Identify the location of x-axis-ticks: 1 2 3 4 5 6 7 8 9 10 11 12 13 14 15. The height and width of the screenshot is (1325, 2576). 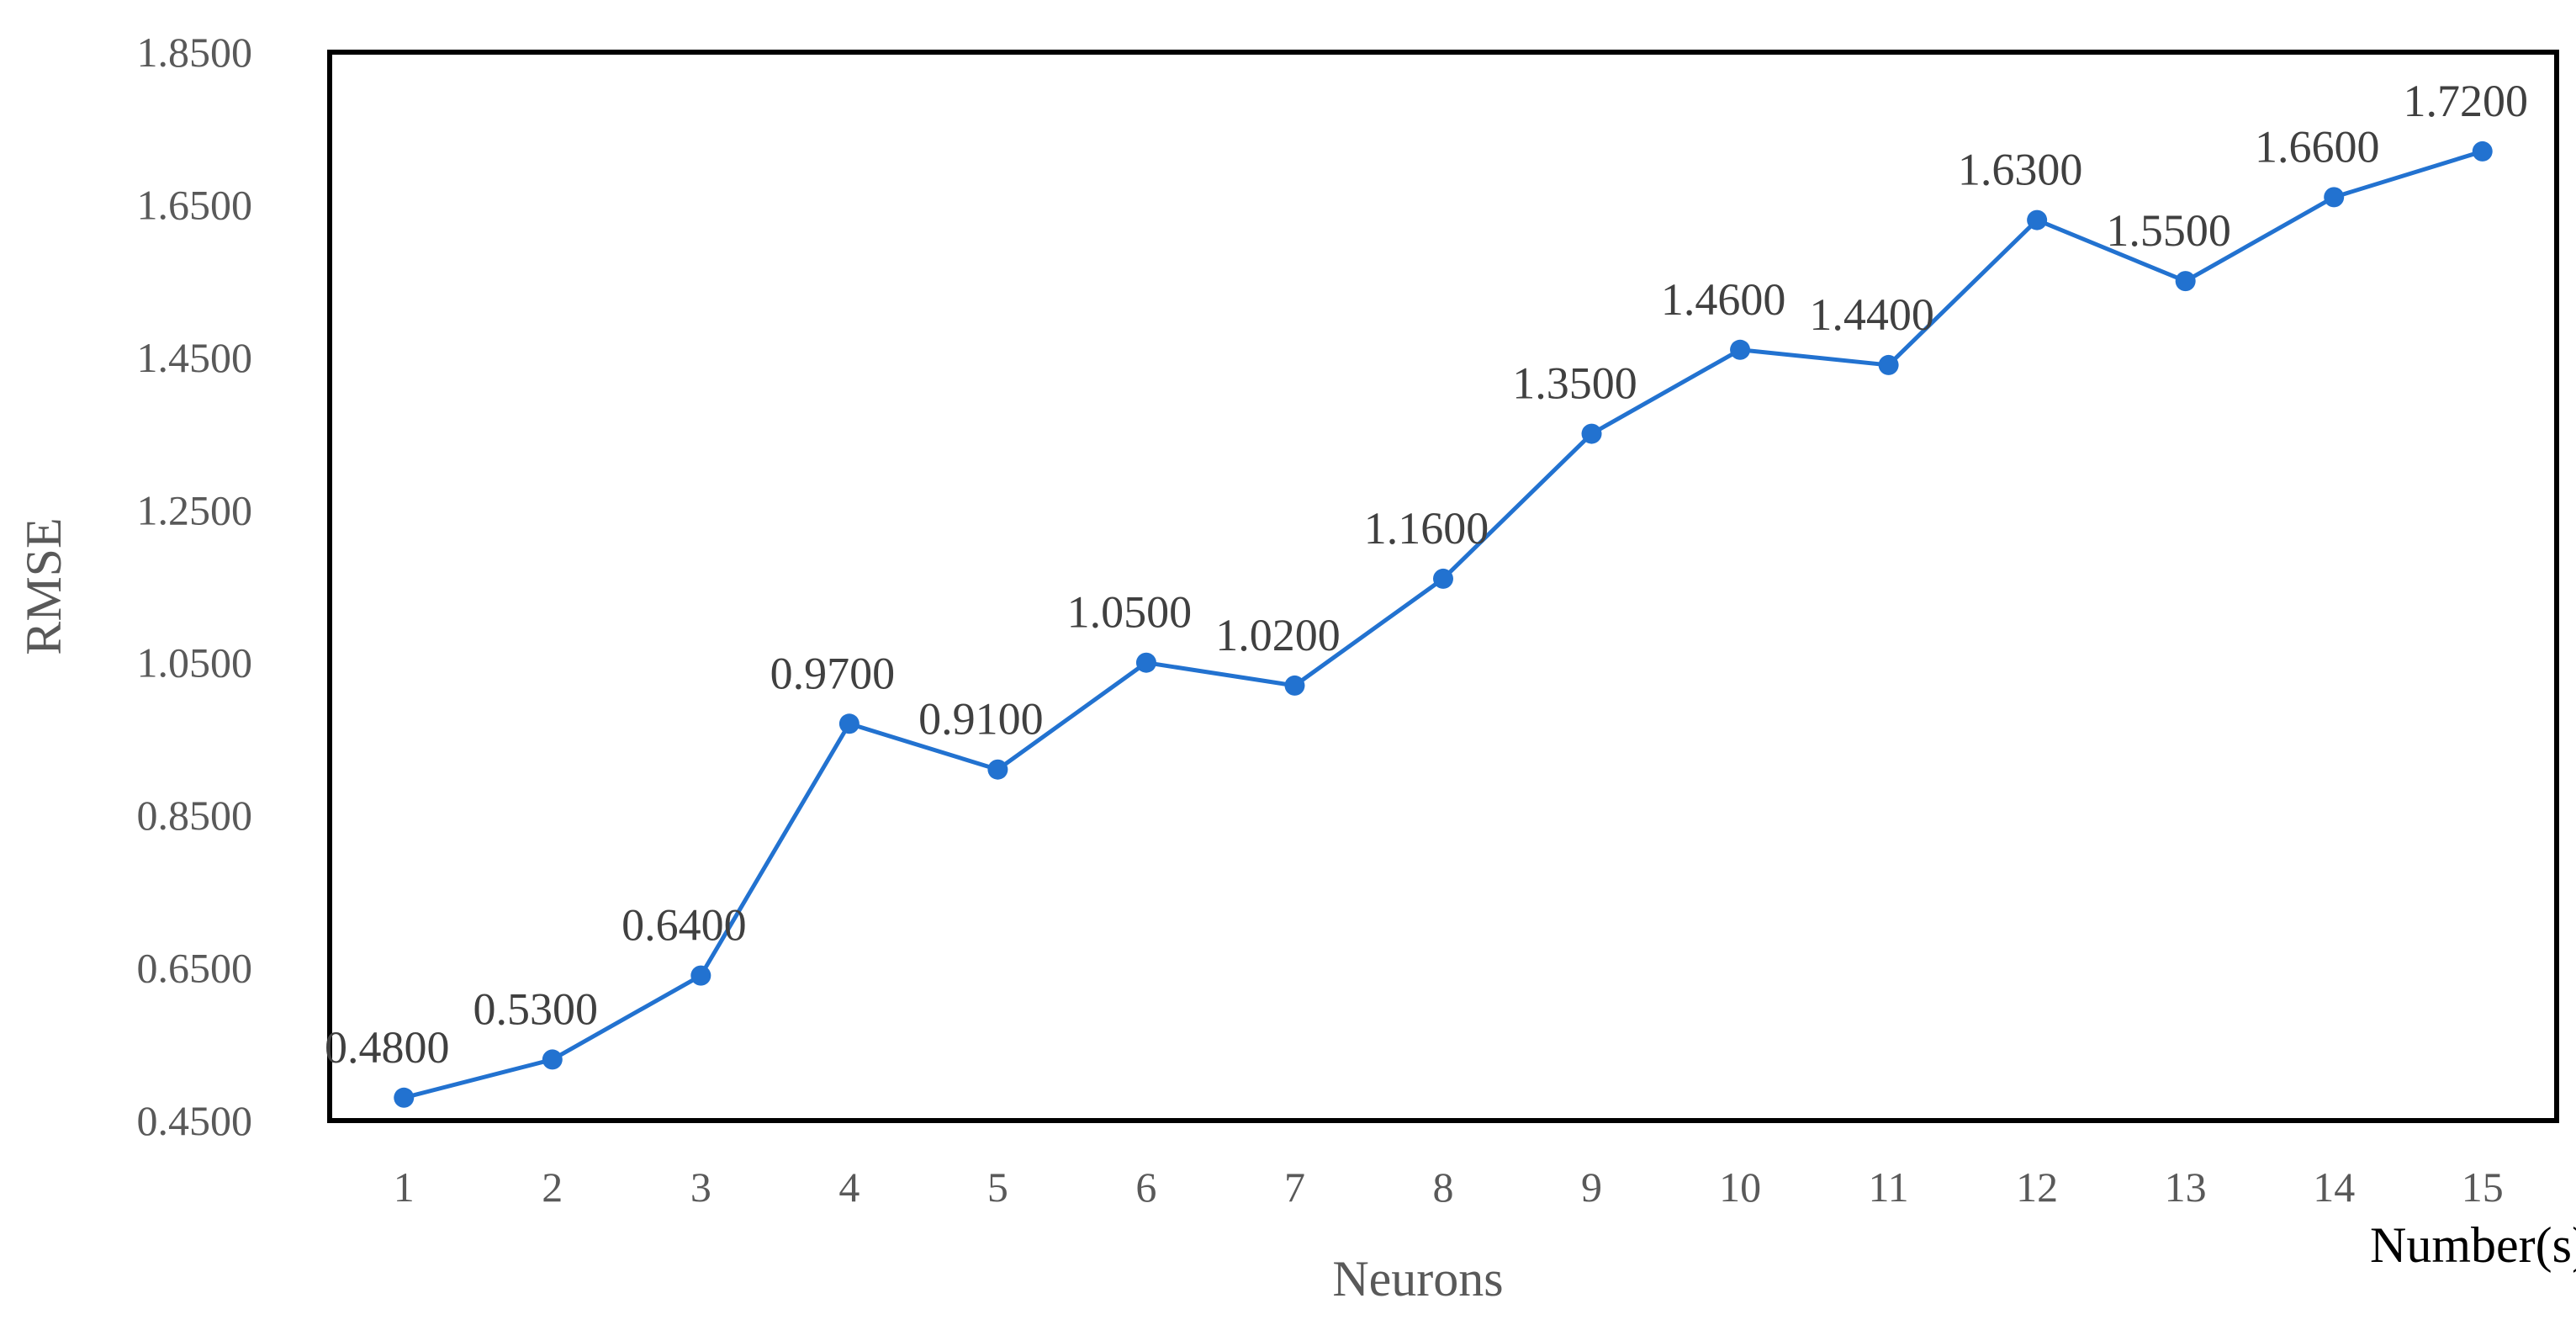
(1449, 1187).